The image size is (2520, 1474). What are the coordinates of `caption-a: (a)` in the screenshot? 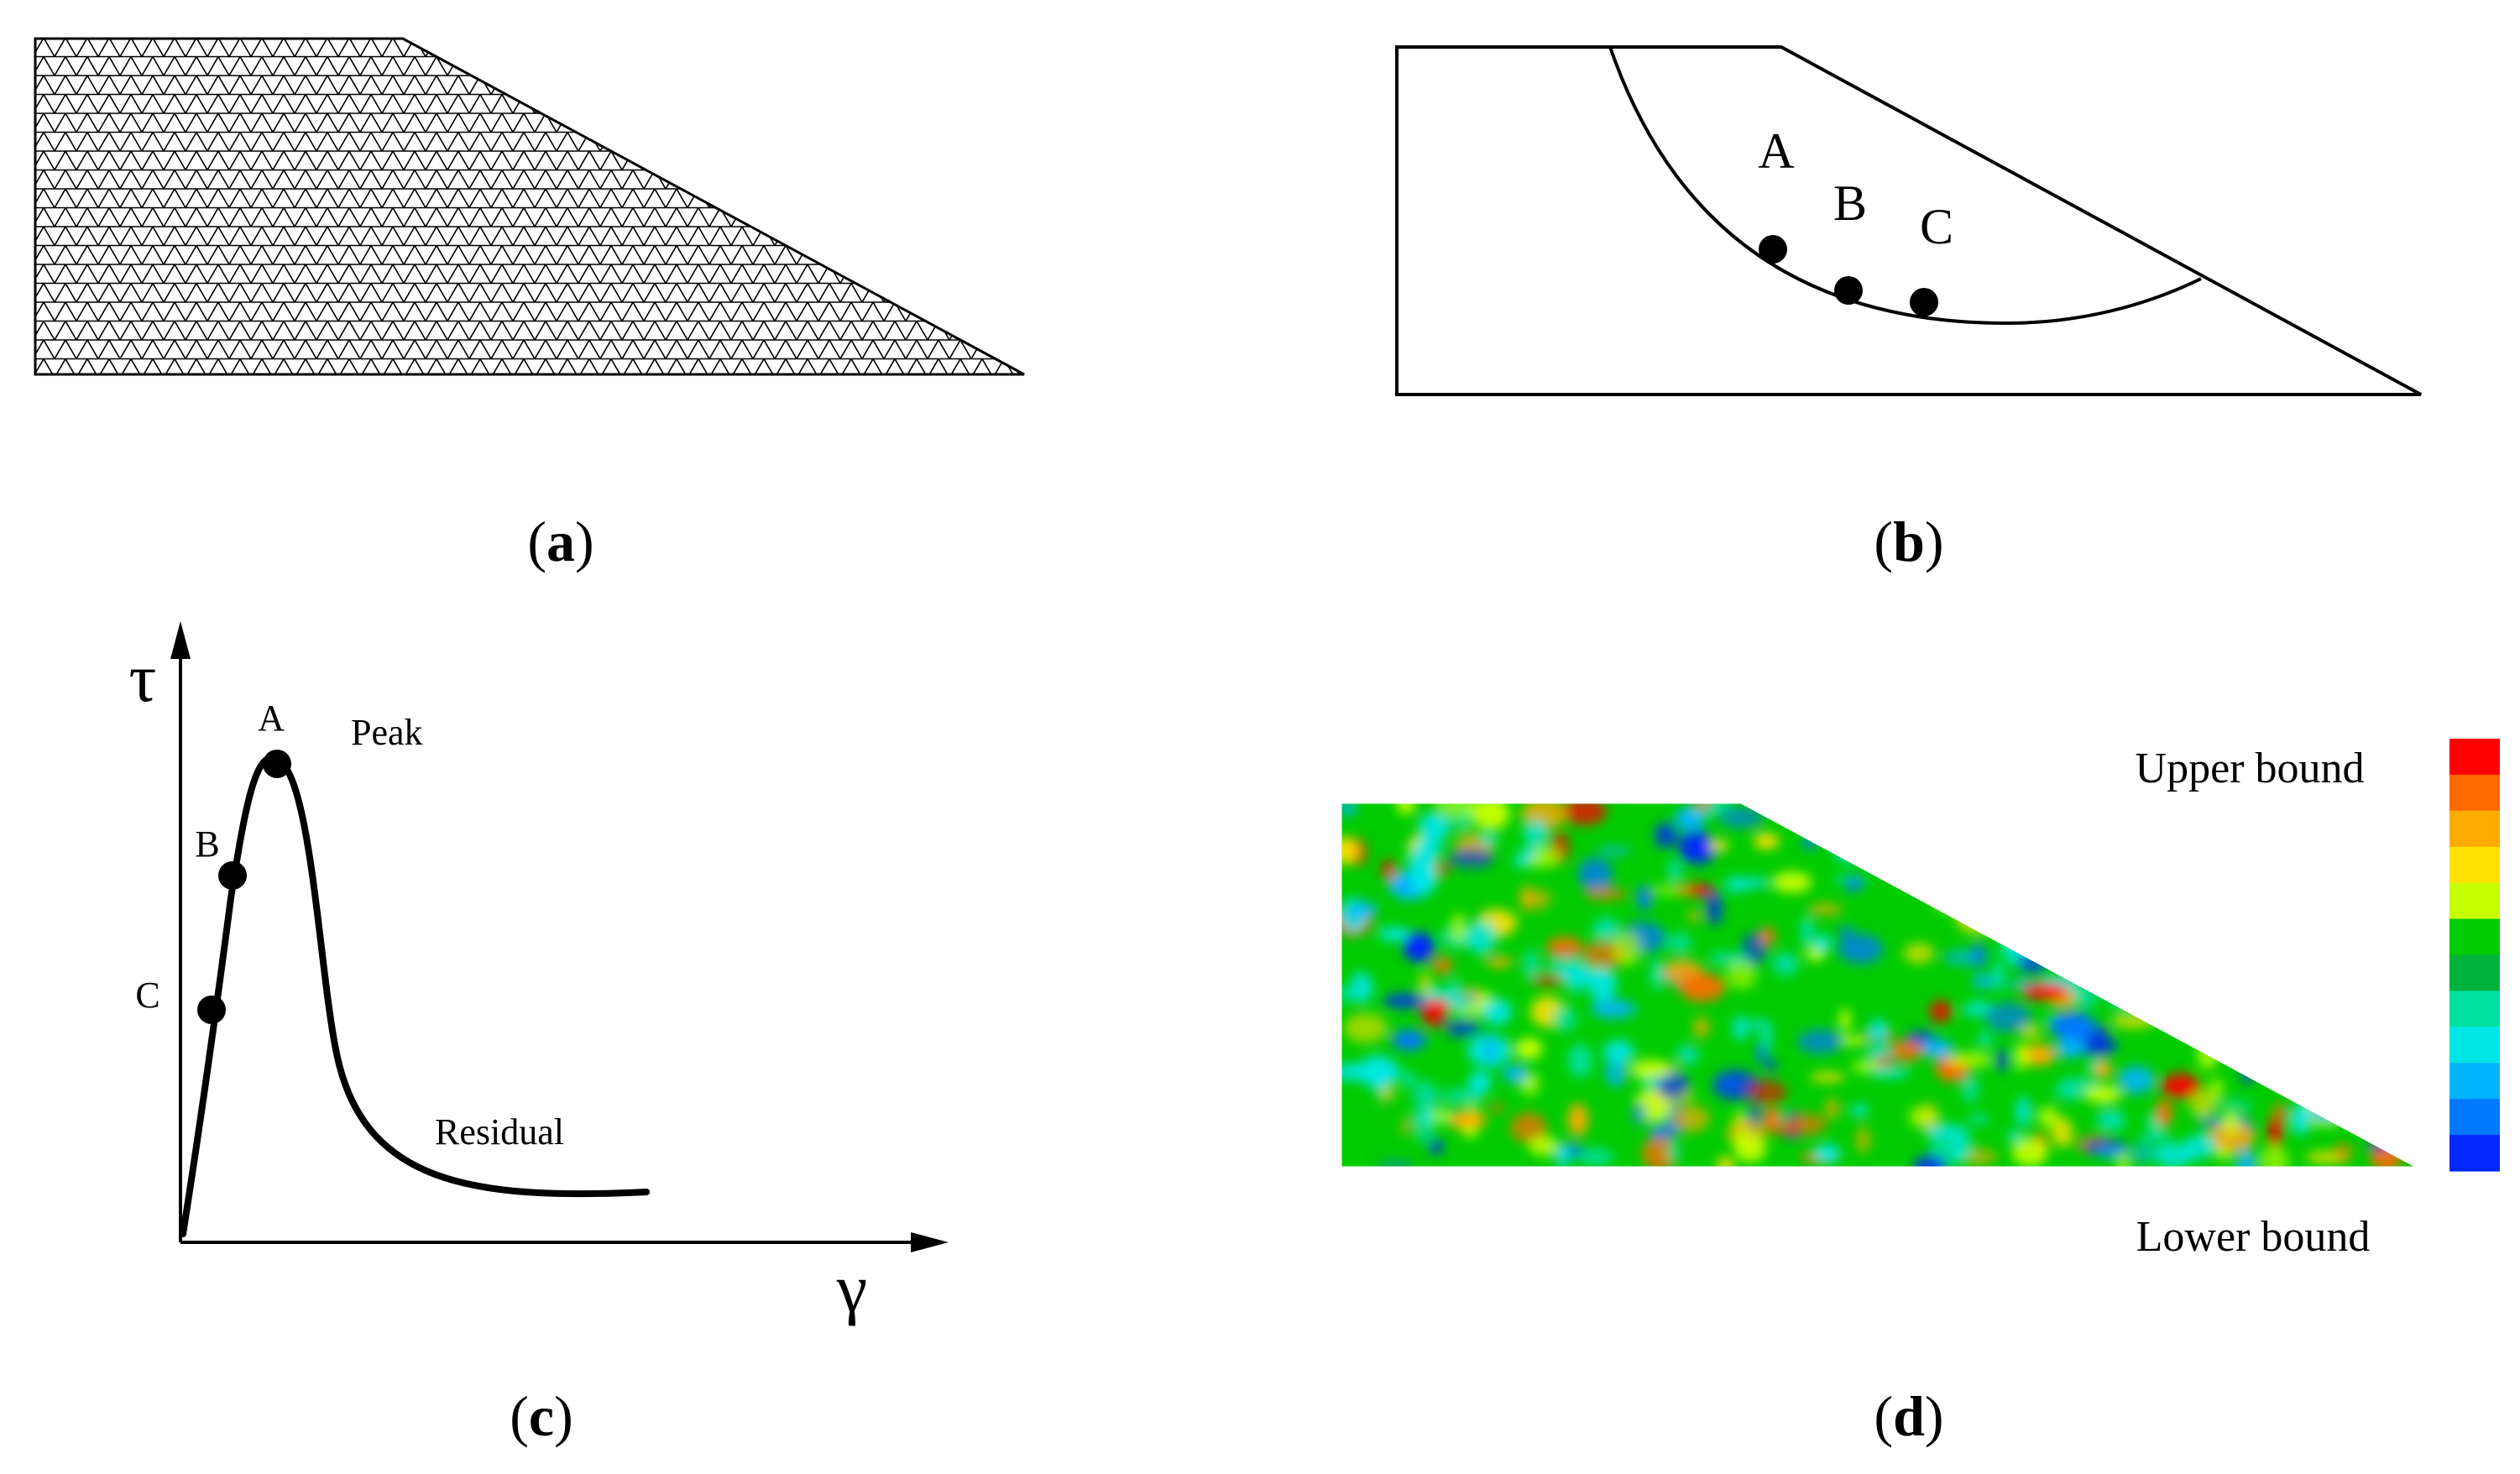 It's located at (560, 541).